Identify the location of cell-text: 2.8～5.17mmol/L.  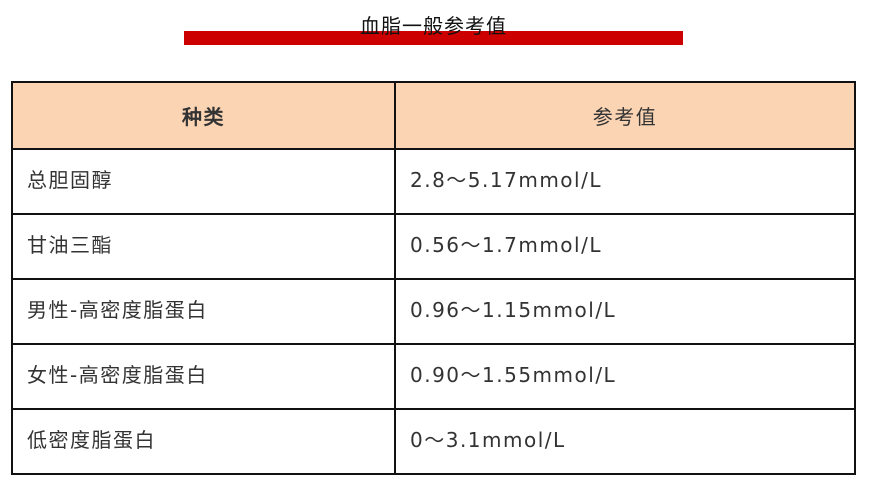
(506, 180).